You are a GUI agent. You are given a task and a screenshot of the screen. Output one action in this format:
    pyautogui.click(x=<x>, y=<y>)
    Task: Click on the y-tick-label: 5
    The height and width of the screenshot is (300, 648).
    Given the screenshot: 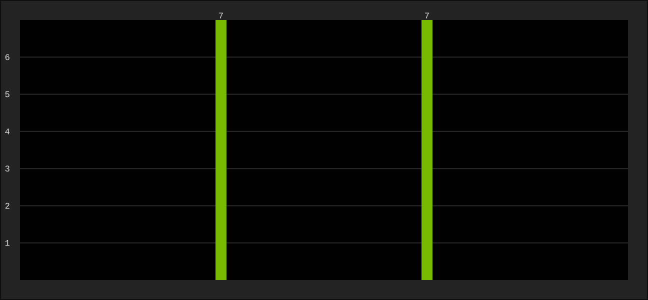 What is the action you would take?
    pyautogui.click(x=7, y=94)
    